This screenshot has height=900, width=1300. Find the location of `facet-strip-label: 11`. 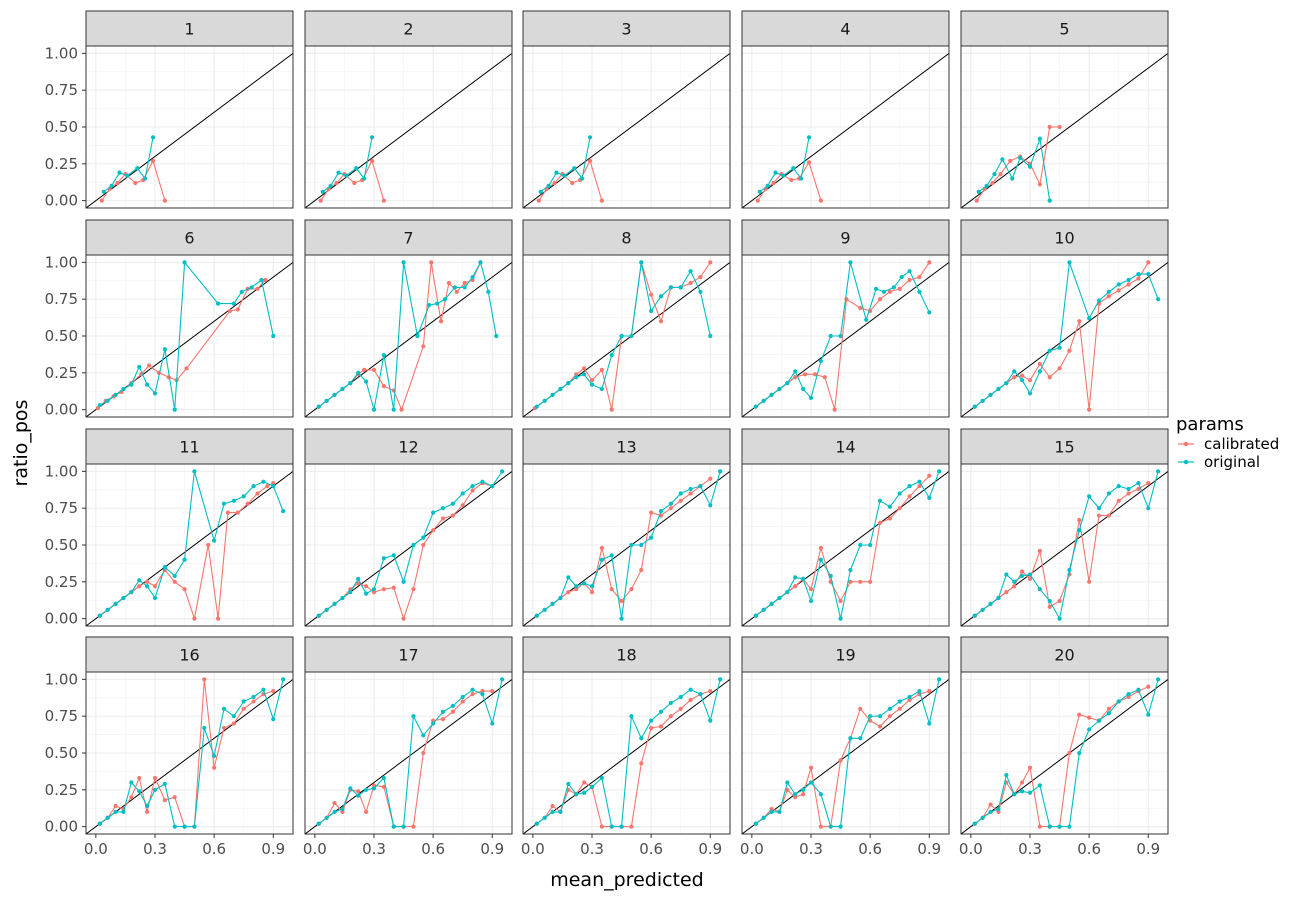

facet-strip-label: 11 is located at coordinates (189, 447).